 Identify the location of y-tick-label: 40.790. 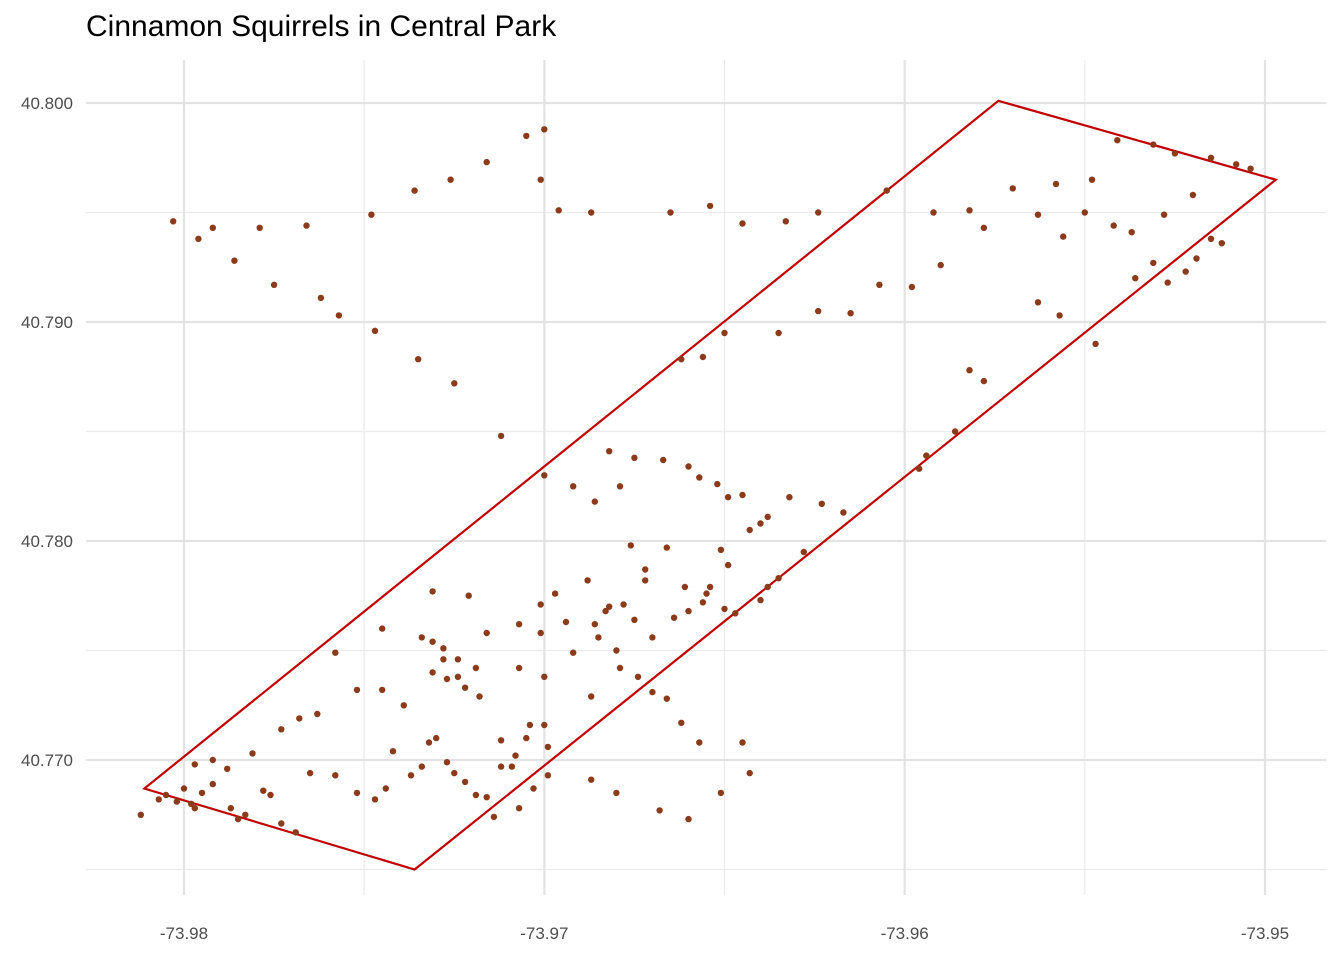
(47, 322).